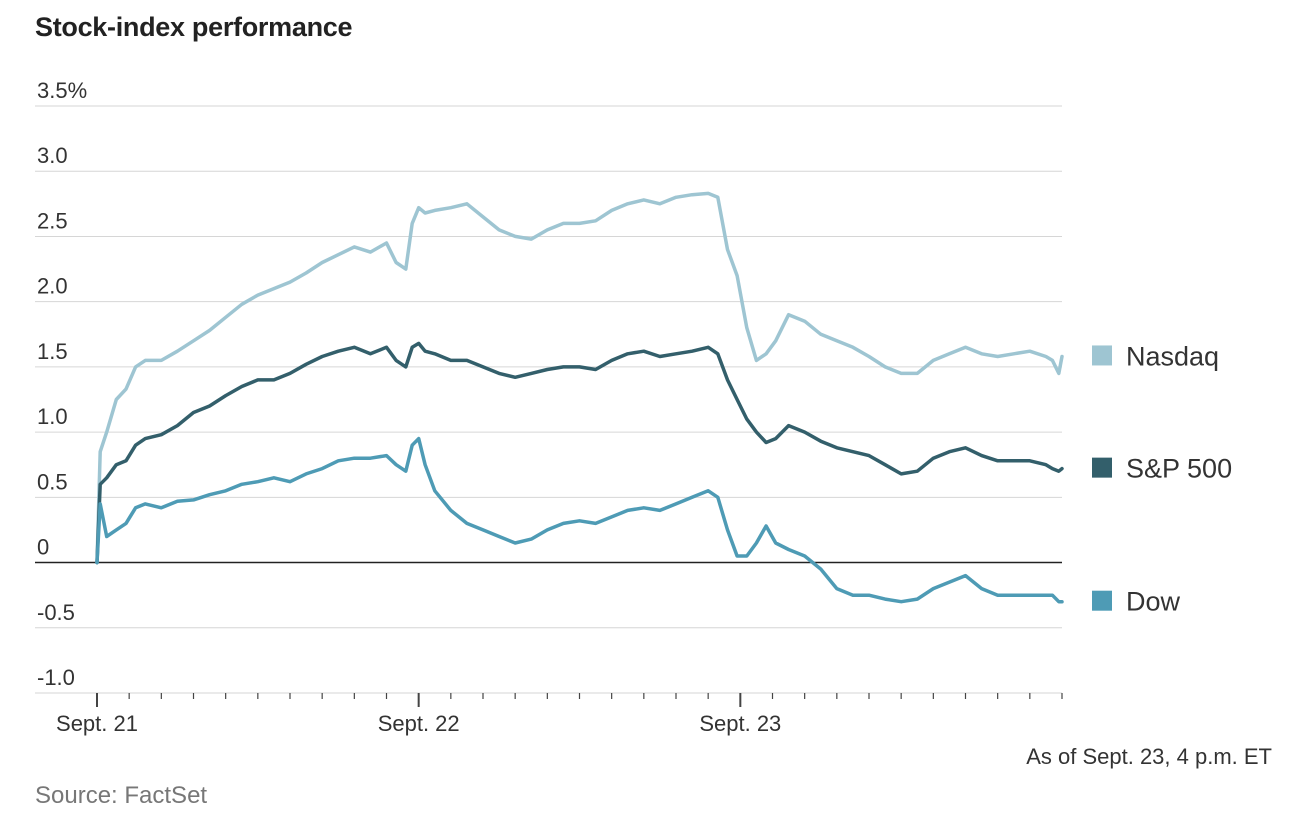  I want to click on y-tick-label: -0.5, so click(56, 612).